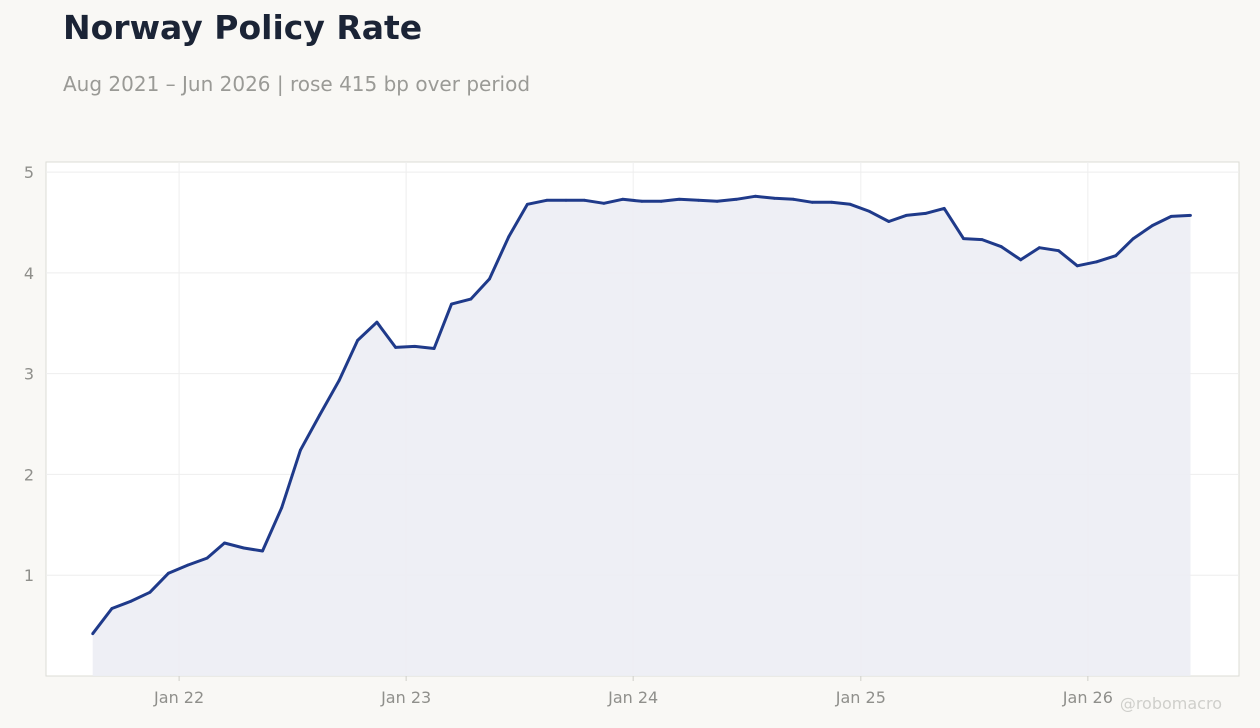  What do you see at coordinates (29, 273) in the screenshot?
I see `y-tick-label: 4` at bounding box center [29, 273].